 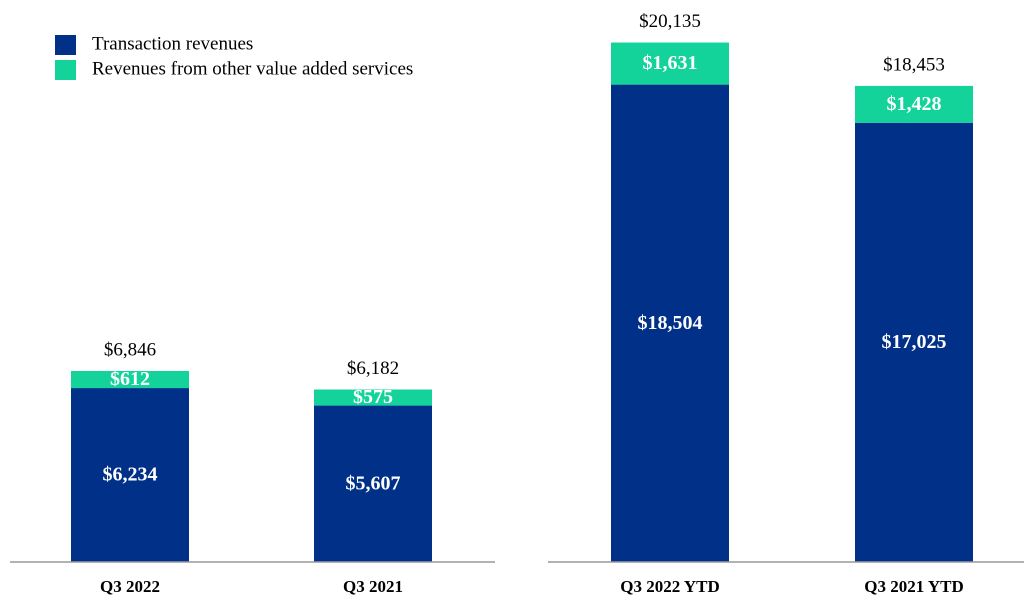 I want to click on segment-label: $18,504, so click(x=670, y=323).